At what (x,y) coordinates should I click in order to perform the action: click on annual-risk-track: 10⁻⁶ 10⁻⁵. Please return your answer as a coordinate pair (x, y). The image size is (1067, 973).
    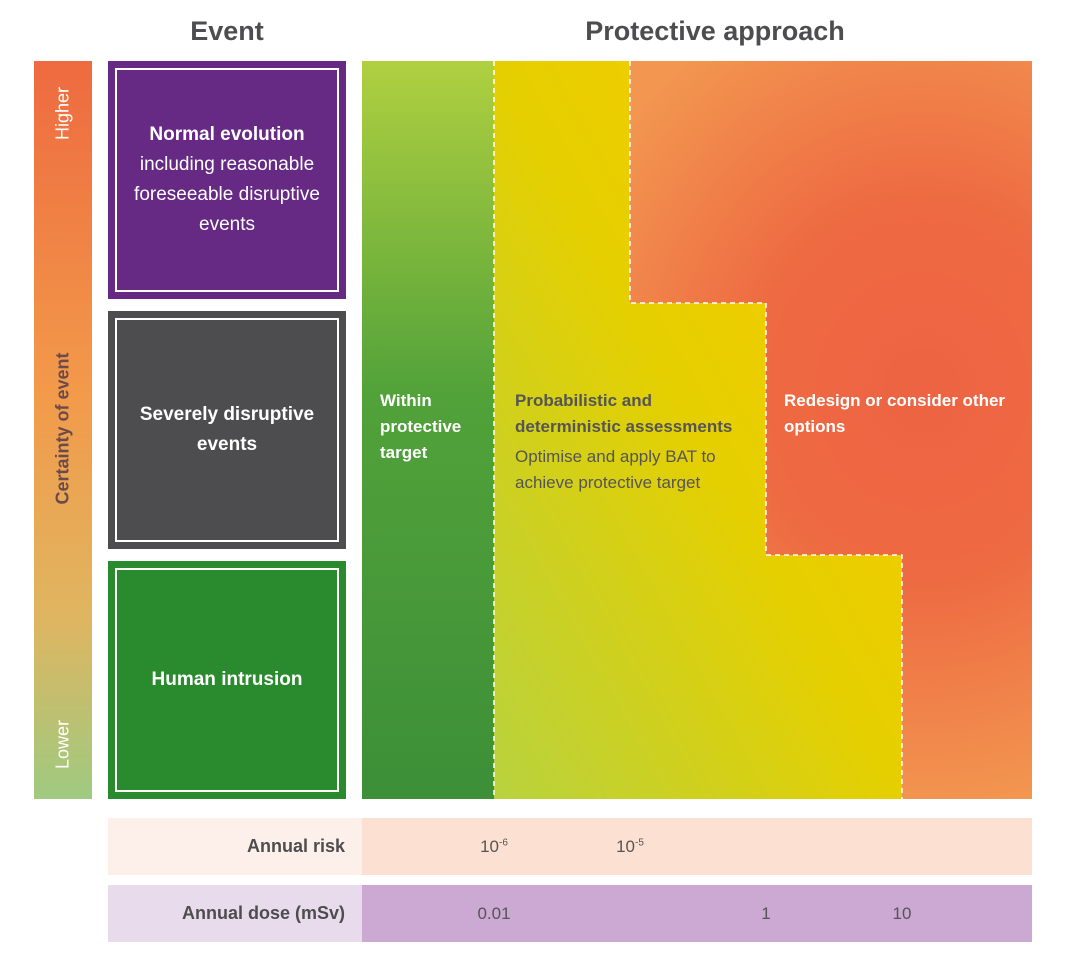
    Looking at the image, I should click on (697, 846).